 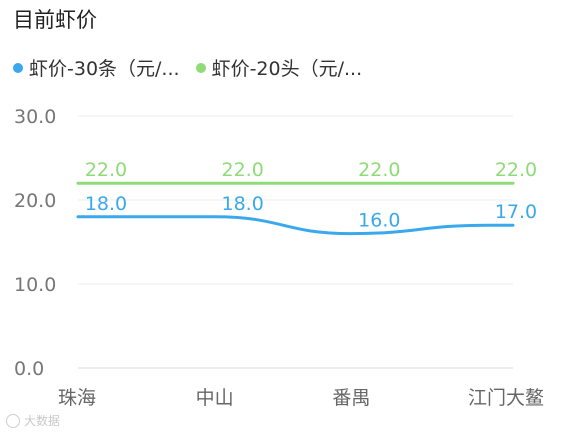 What do you see at coordinates (55, 20) in the screenshot?
I see `chart-title: 目前虾价` at bounding box center [55, 20].